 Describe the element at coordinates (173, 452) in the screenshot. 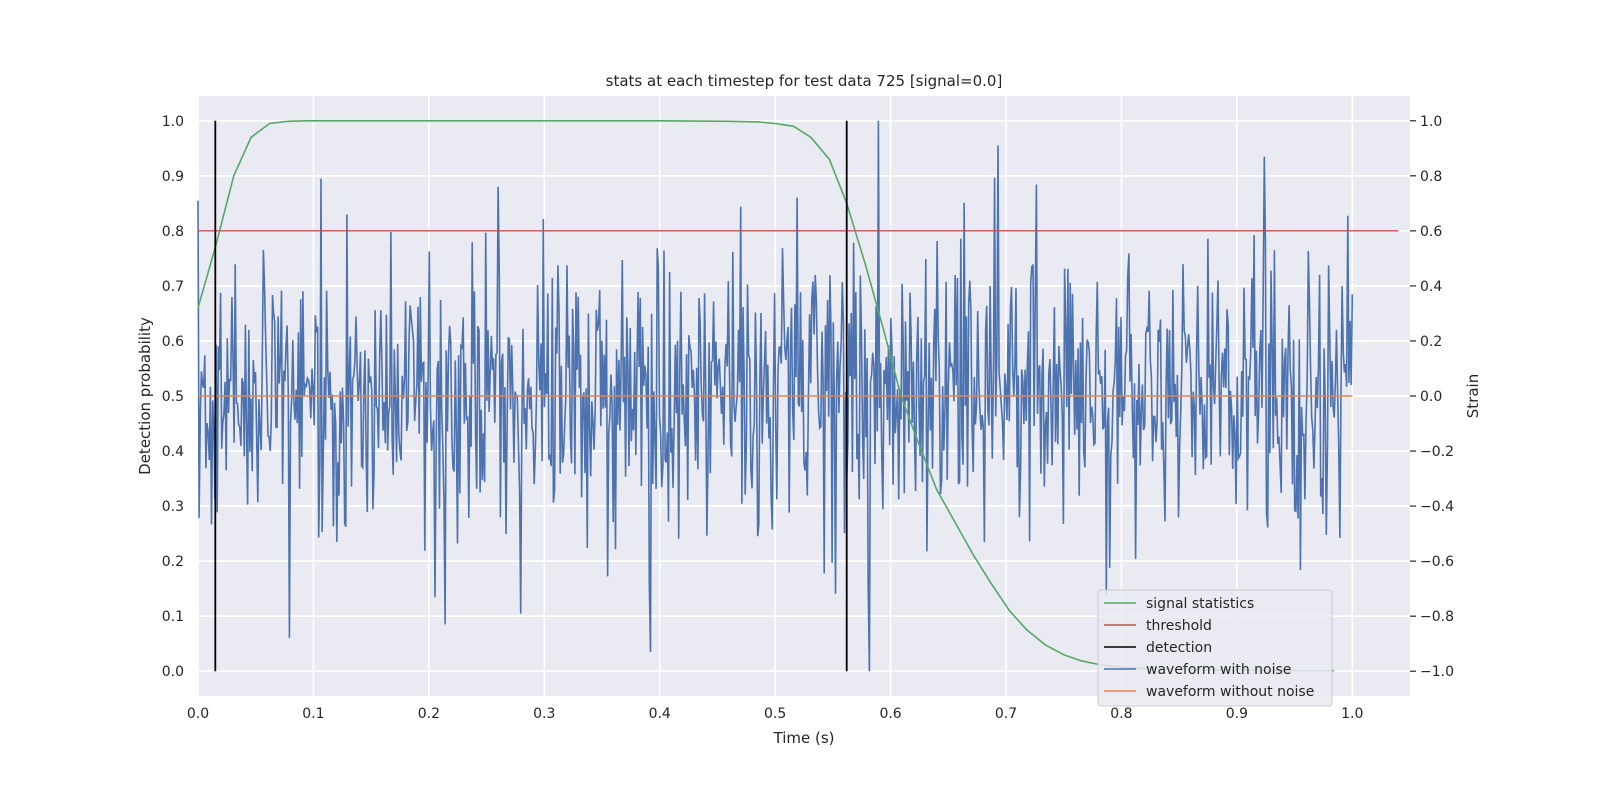

I see `y-tick-label-left: 0.4` at that location.